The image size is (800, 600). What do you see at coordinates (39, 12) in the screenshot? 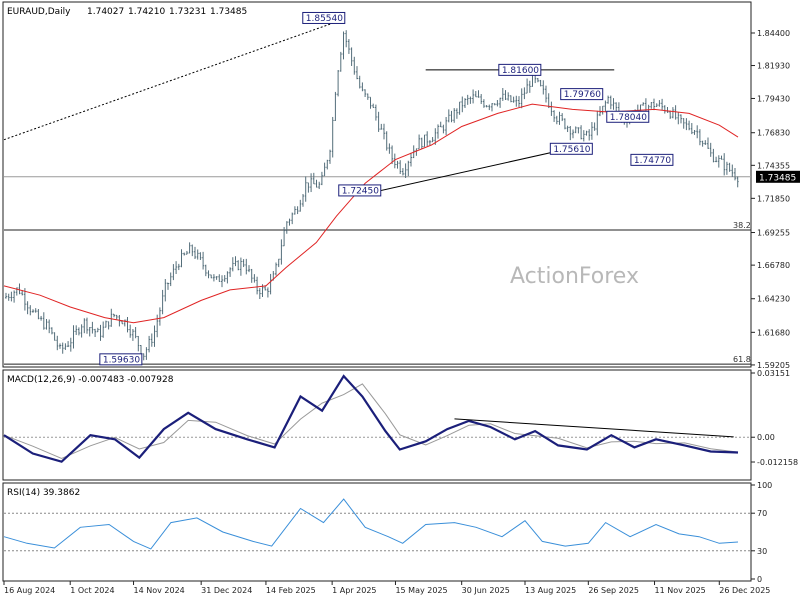
I see `symbol-title: EURAUD,Daily` at bounding box center [39, 12].